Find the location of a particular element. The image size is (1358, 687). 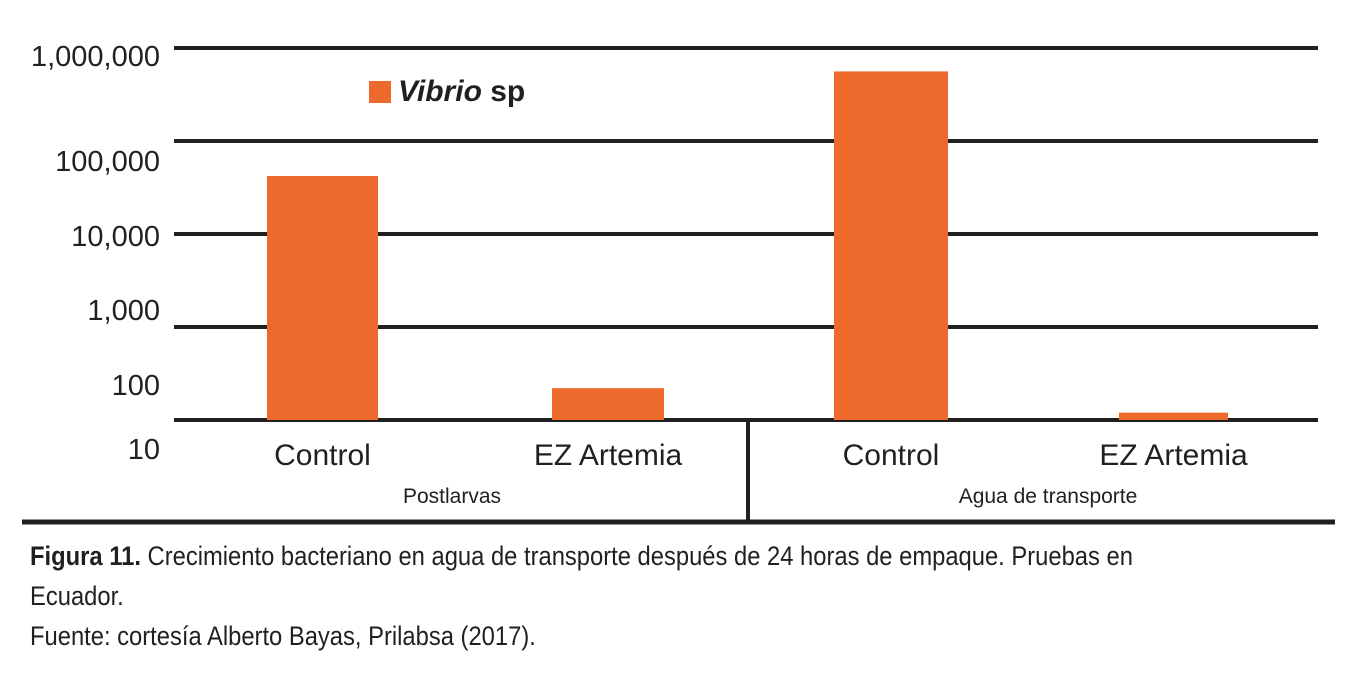

figure-label: Figura 11. is located at coordinates (85, 556).